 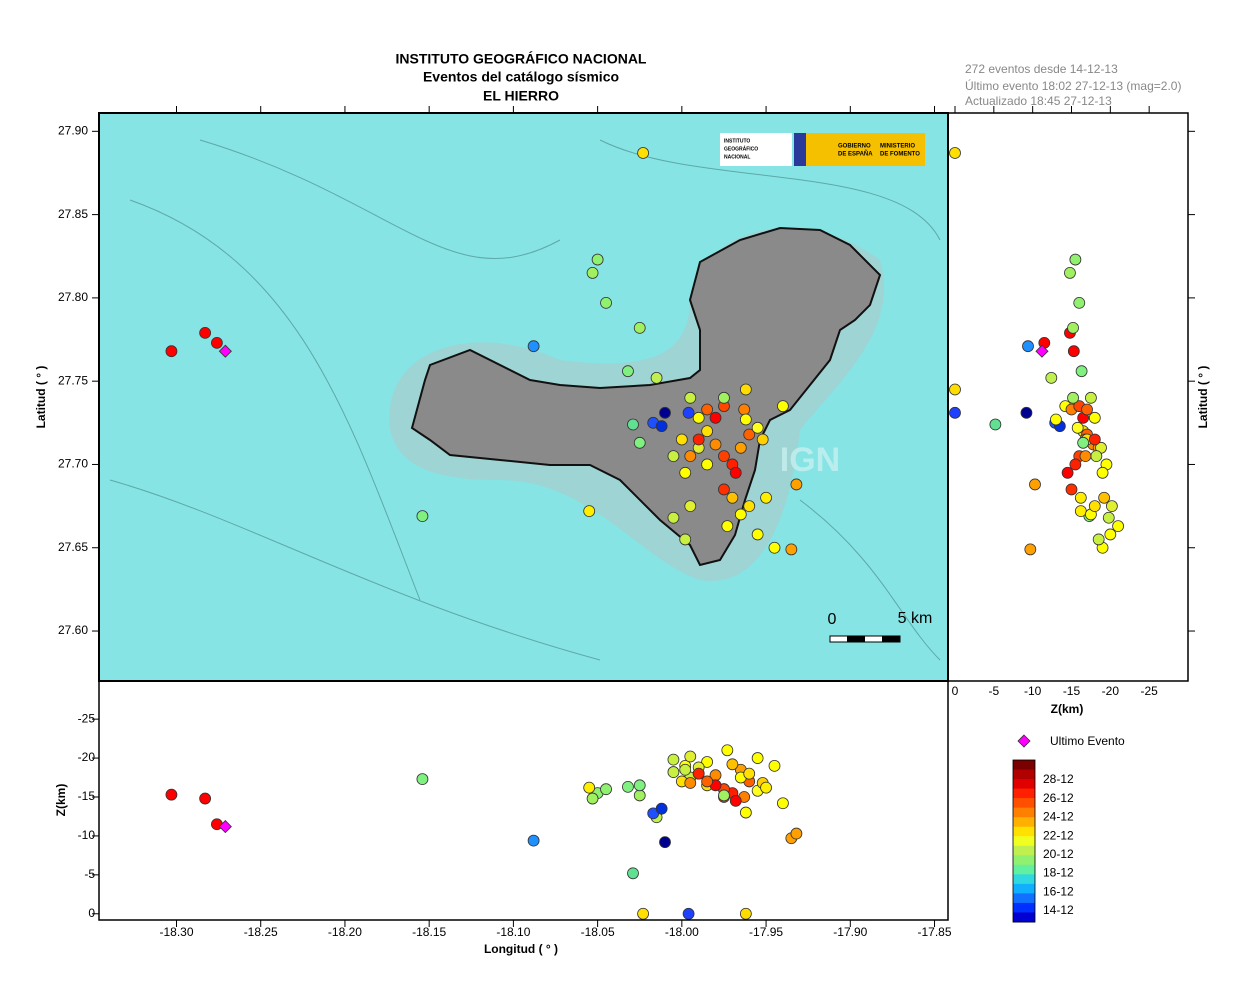 What do you see at coordinates (850, 932) in the screenshot?
I see `x-tick-label: -17.90` at bounding box center [850, 932].